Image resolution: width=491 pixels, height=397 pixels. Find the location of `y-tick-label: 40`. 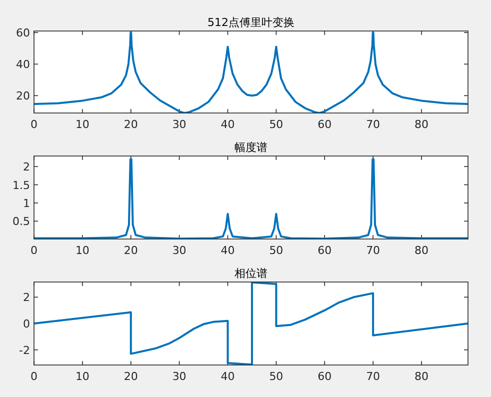

y-tick-label: 40 is located at coordinates (23, 65).